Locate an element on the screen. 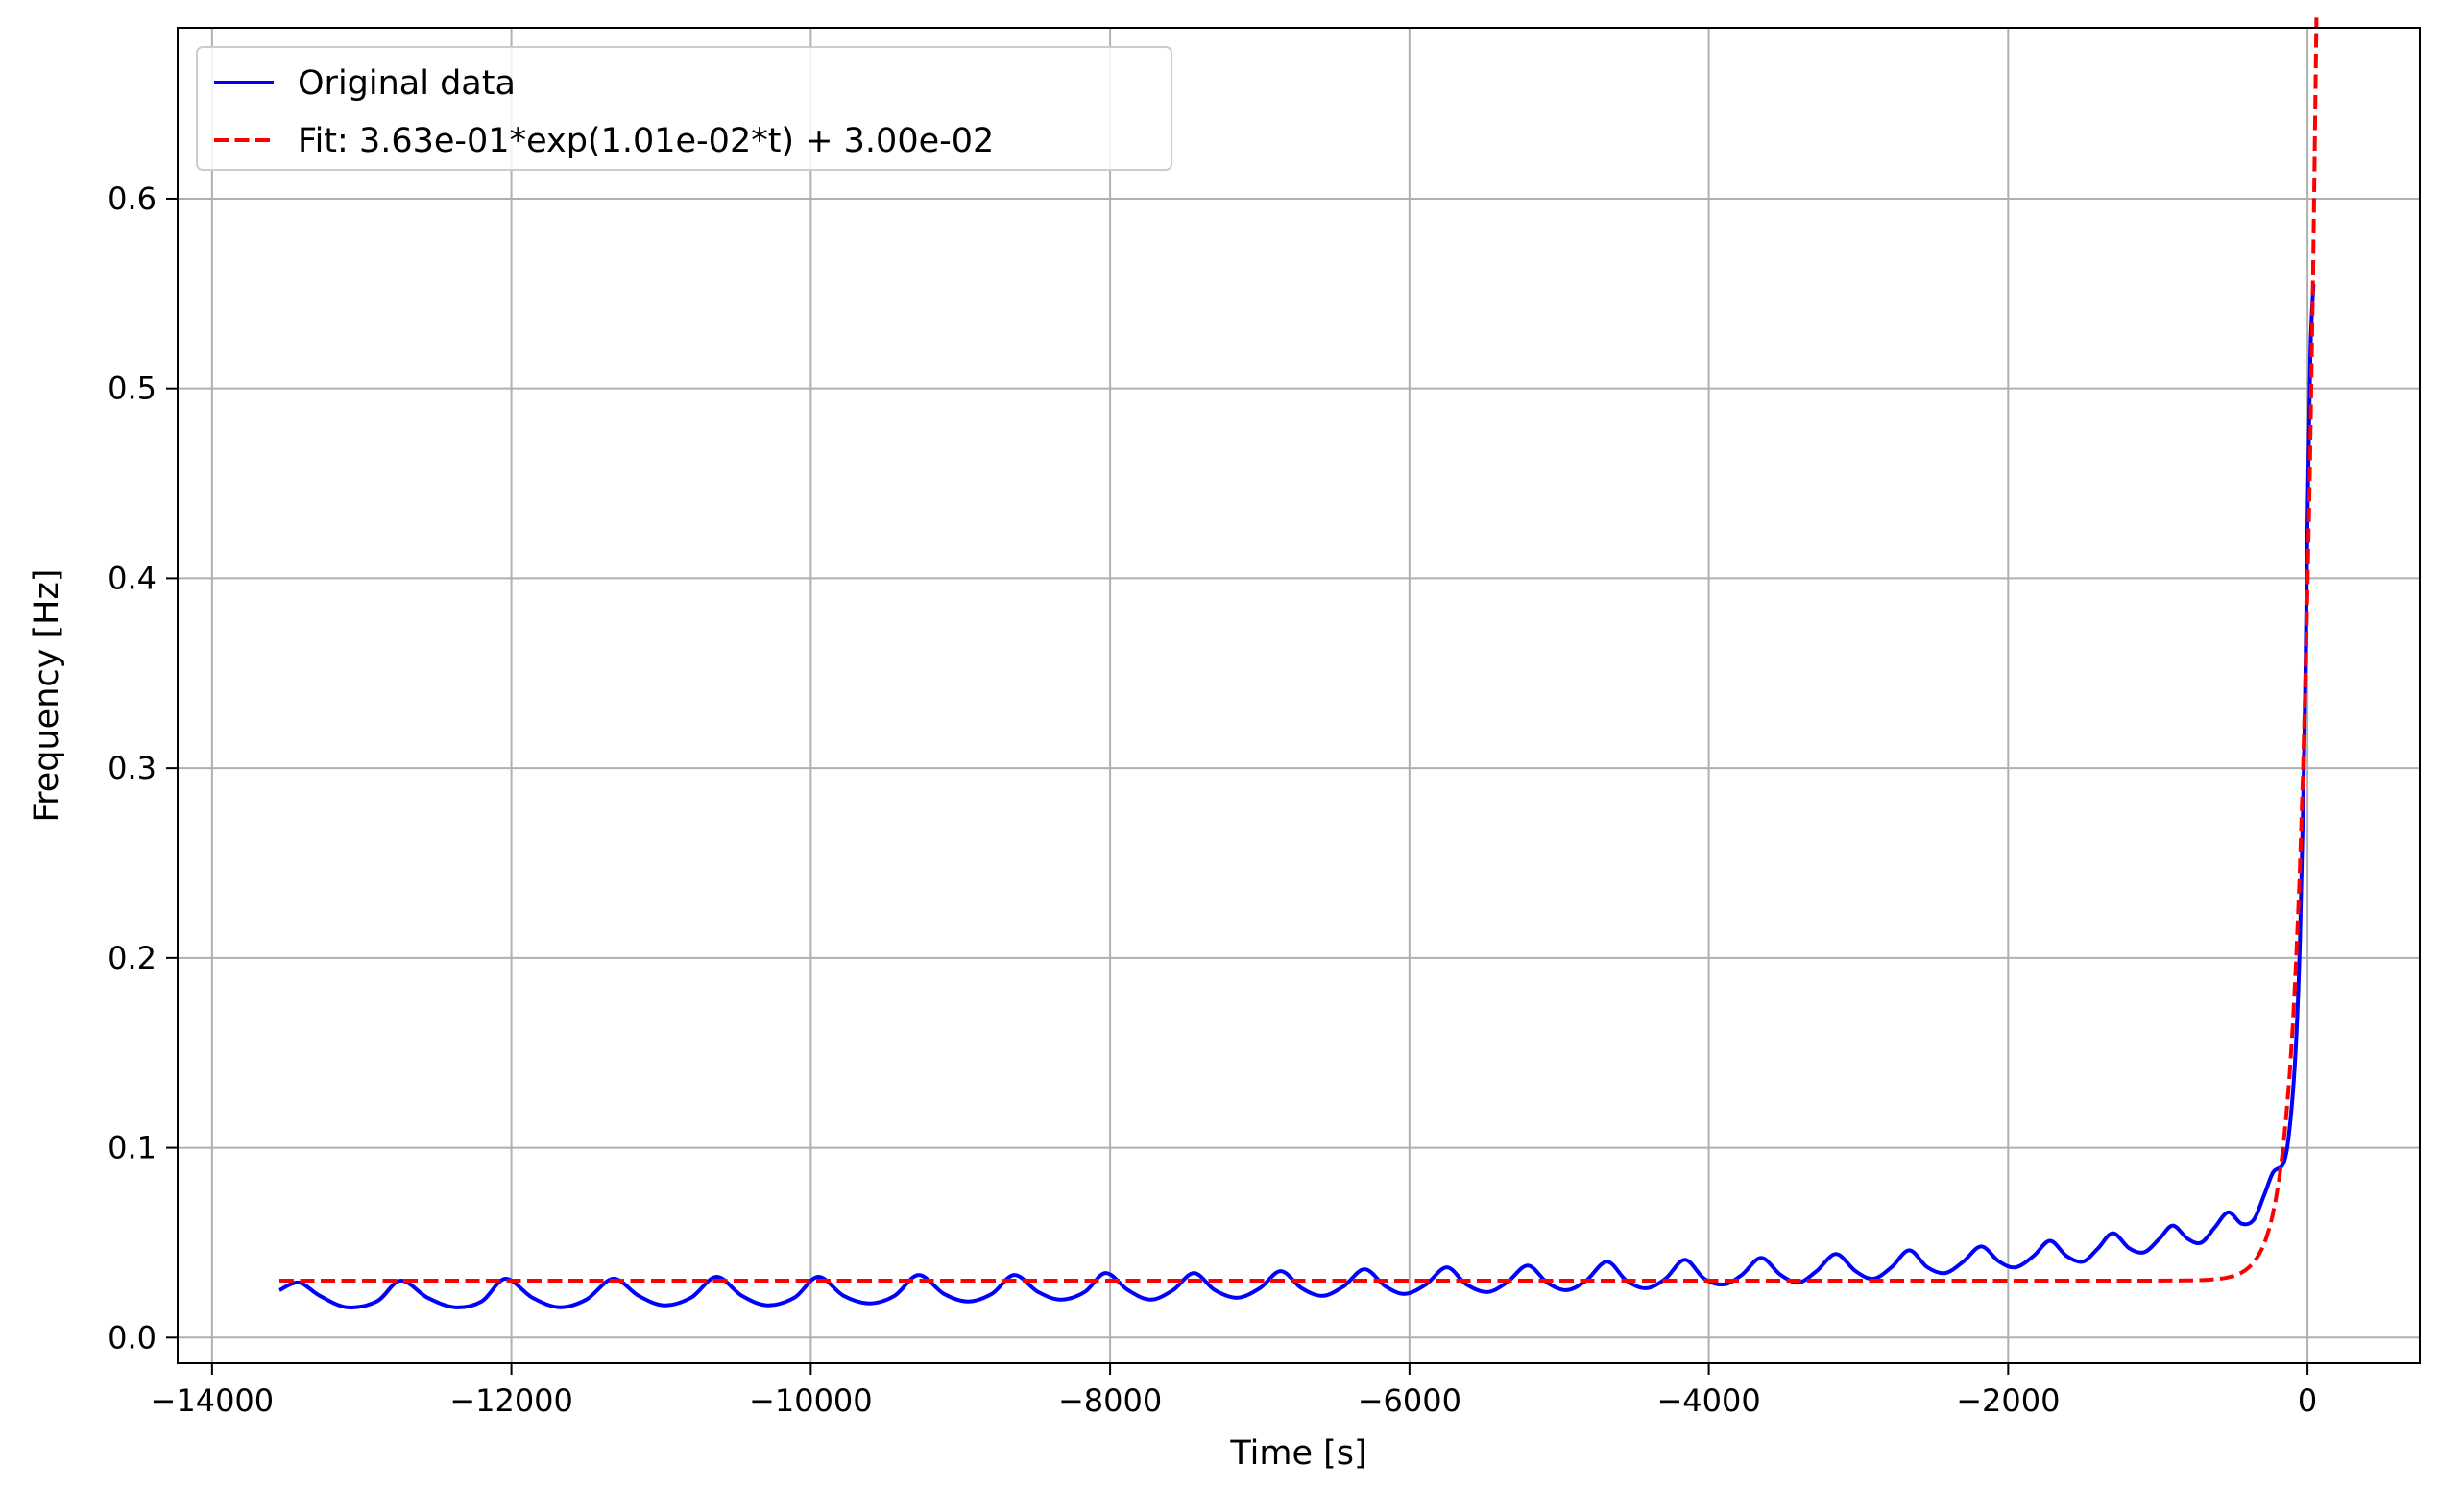 The image size is (2438, 1512). x-tick-label: −4000 is located at coordinates (1708, 1400).